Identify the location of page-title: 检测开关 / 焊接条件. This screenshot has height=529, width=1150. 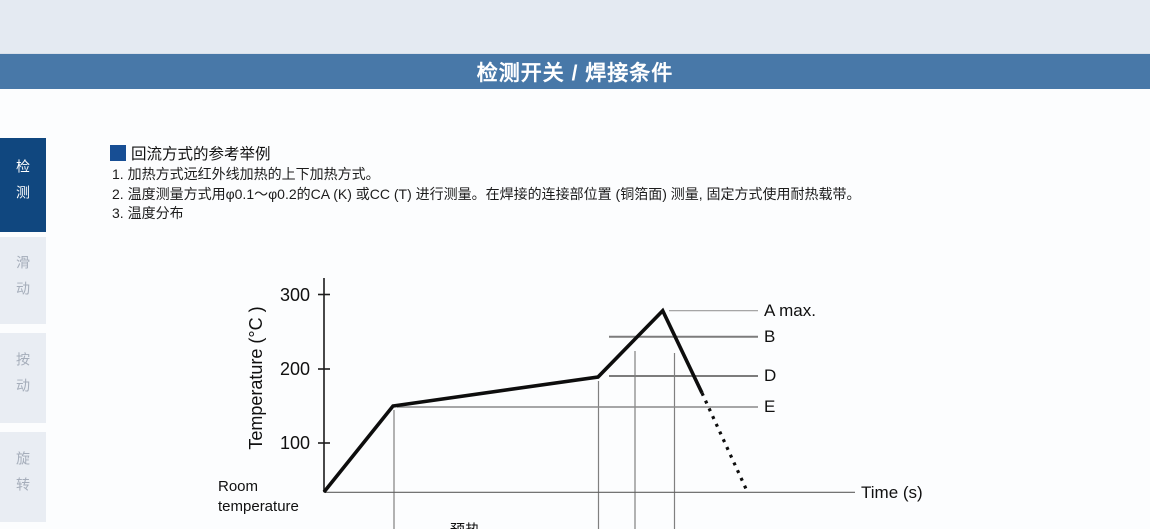
(575, 73).